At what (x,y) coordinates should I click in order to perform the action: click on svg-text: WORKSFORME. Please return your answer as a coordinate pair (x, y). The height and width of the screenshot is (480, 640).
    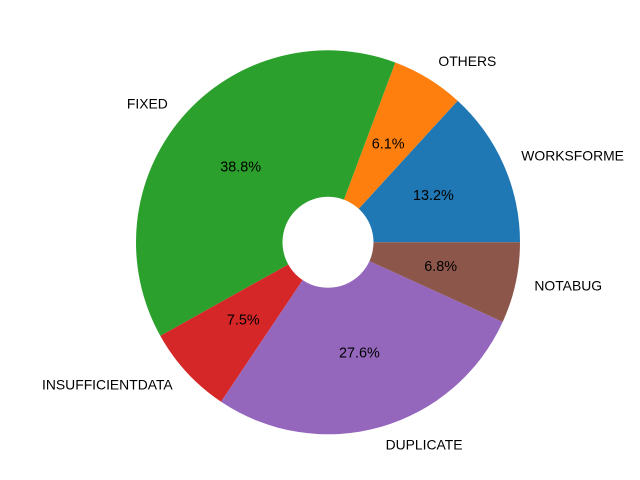
    Looking at the image, I should click on (572, 155).